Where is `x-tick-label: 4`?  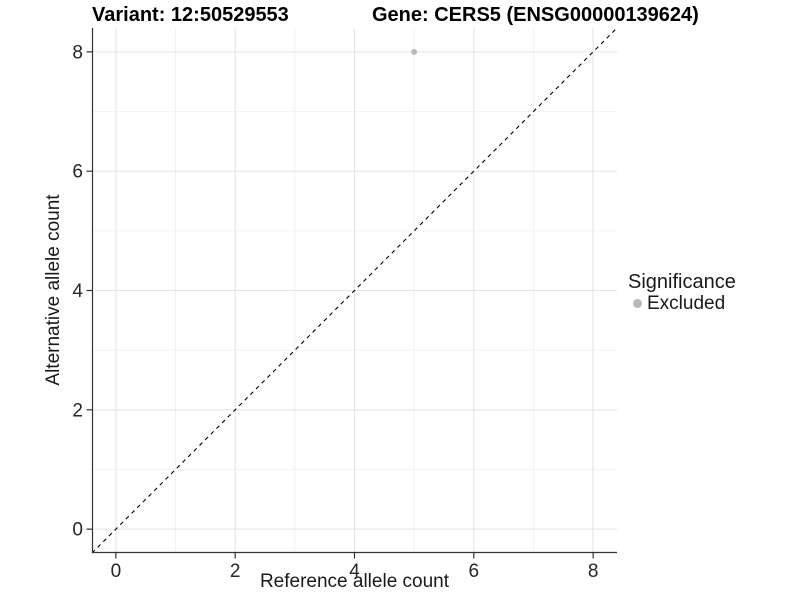
x-tick-label: 4 is located at coordinates (354, 571).